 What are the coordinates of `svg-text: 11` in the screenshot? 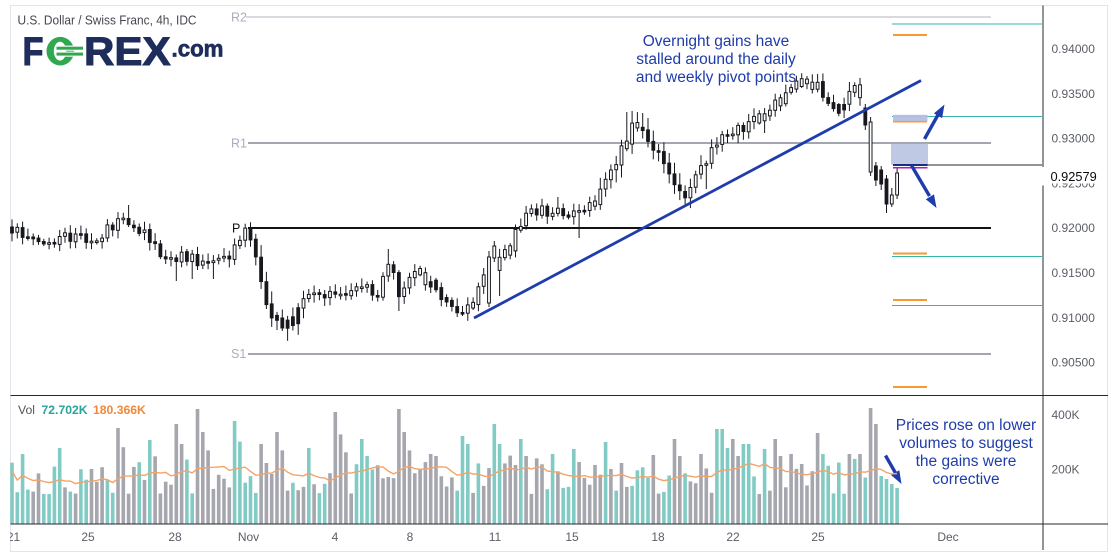 It's located at (495, 537).